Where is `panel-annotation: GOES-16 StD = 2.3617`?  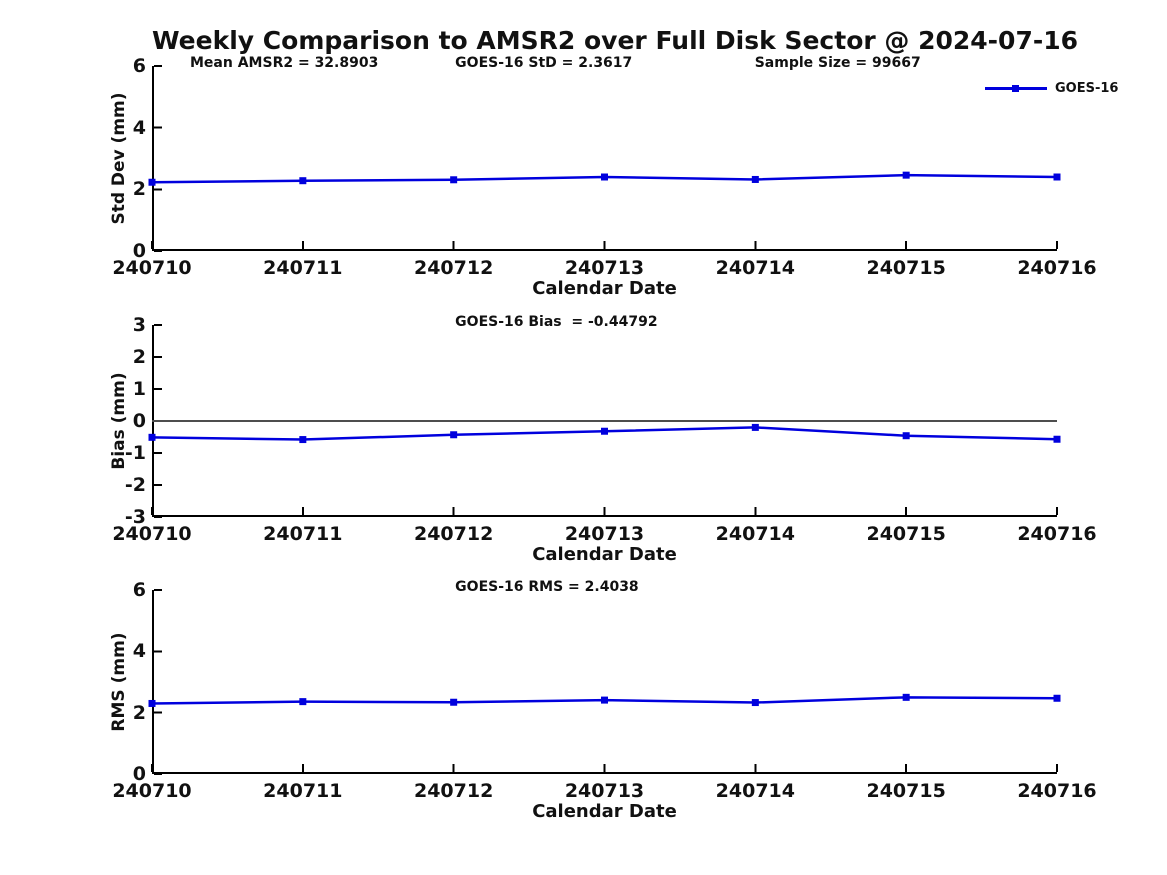
panel-annotation: GOES-16 StD = 2.3617 is located at coordinates (544, 63).